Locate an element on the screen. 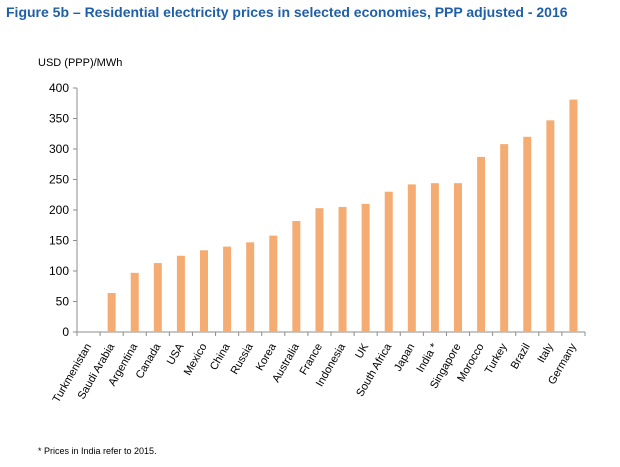  x-category-label: Turkey is located at coordinates (496, 358).